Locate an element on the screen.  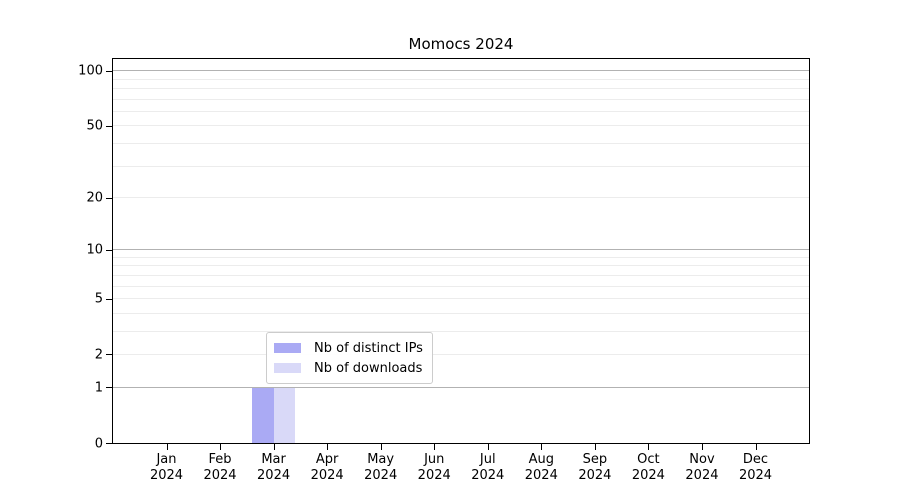
x-tick-month: Sep is located at coordinates (595, 459).